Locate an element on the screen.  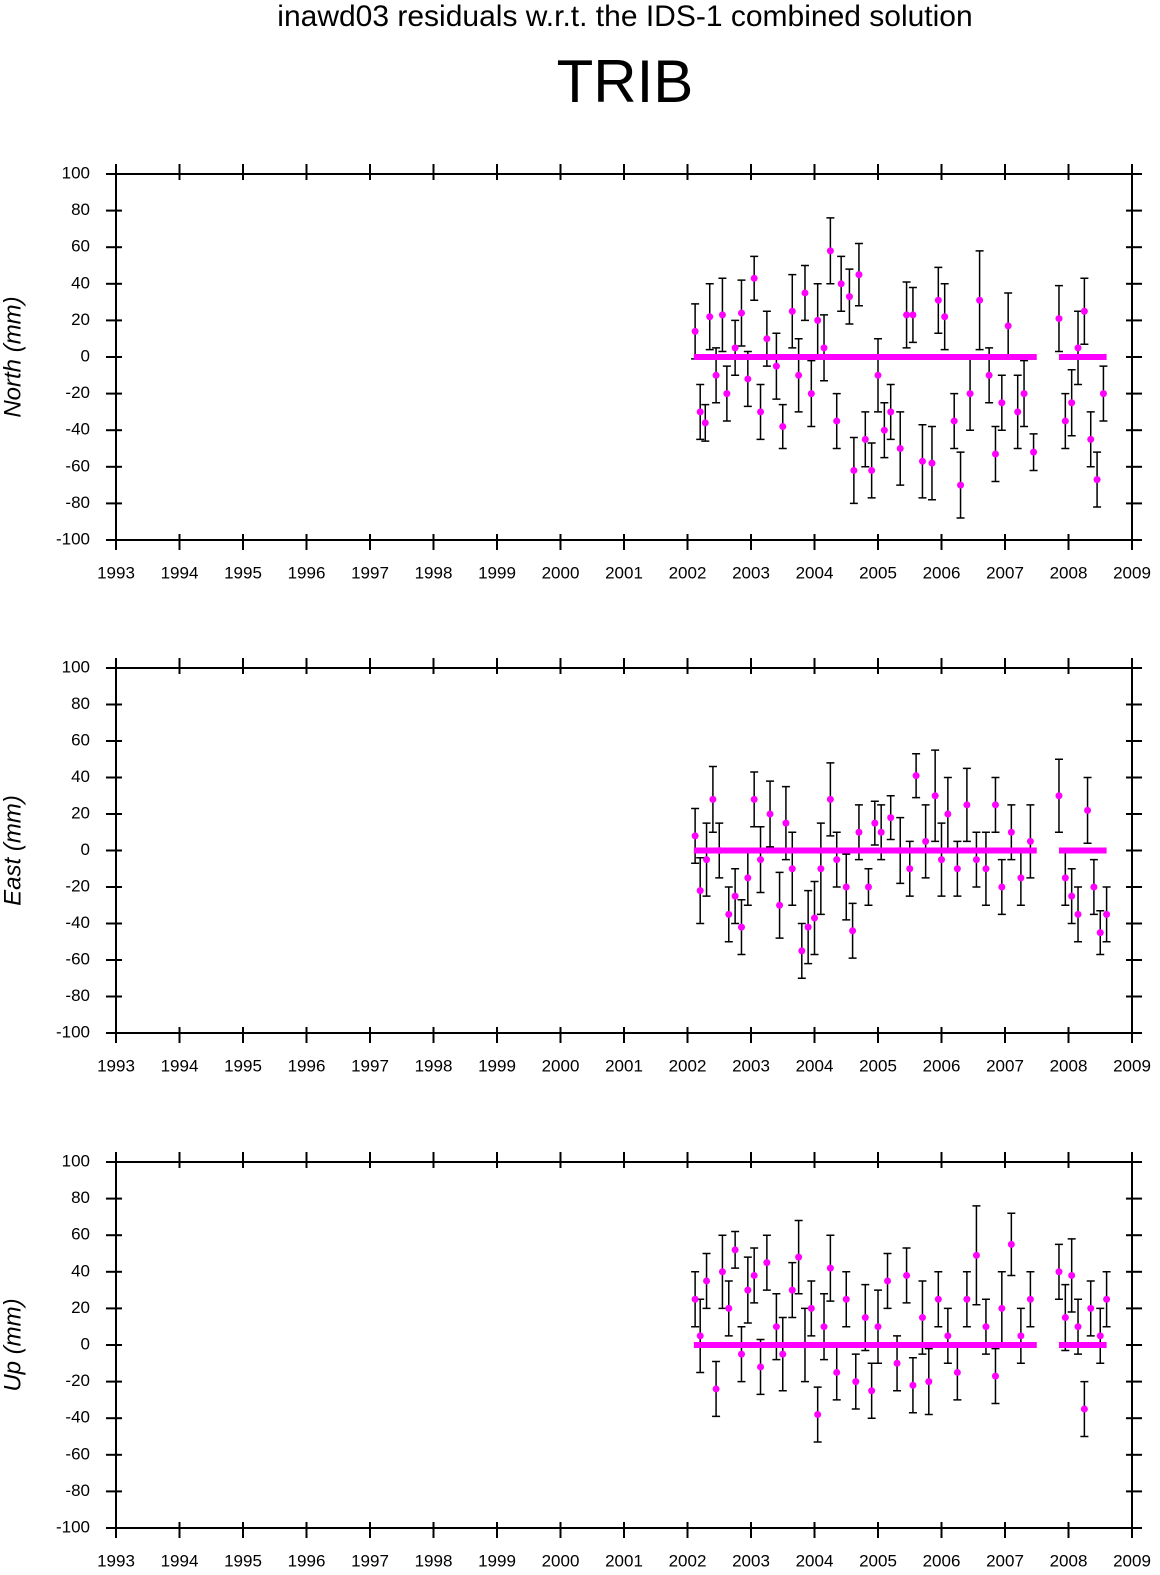
y-tick-label: 0 is located at coordinates (85, 1343).